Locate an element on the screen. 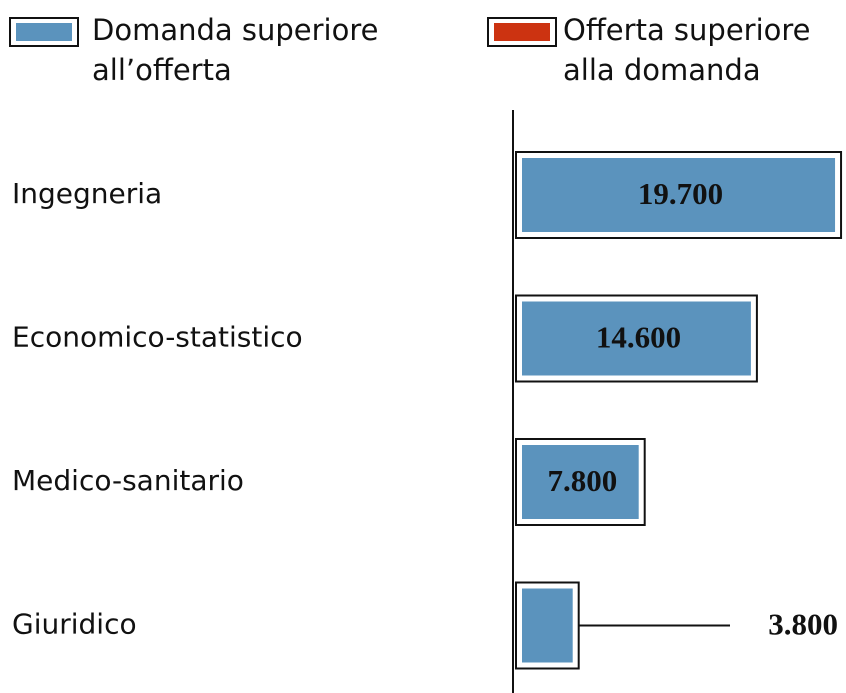  category-label: Ingegneria is located at coordinates (87, 193).